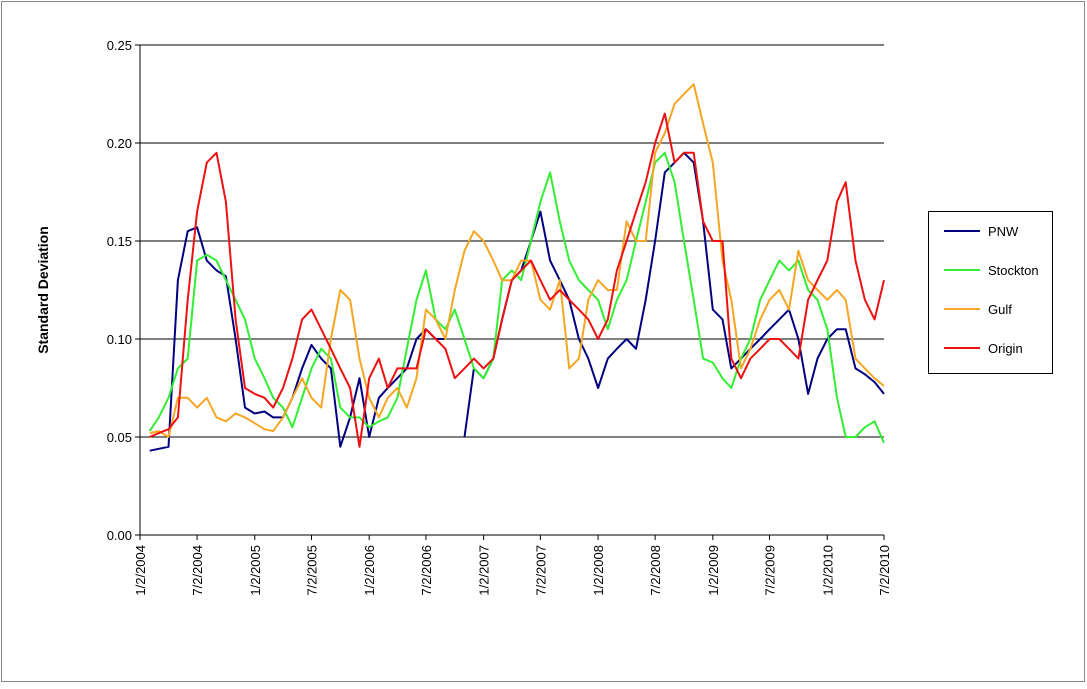 The width and height of the screenshot is (1087, 689). What do you see at coordinates (1013, 270) in the screenshot?
I see `legend-label: Stockton` at bounding box center [1013, 270].